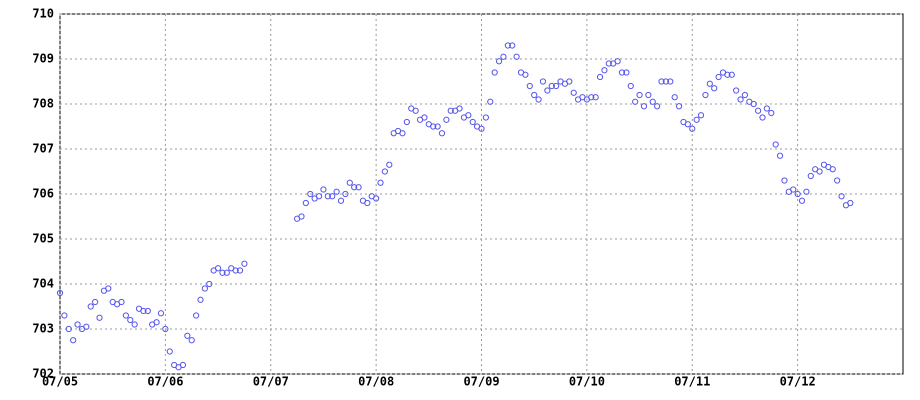 This screenshot has width=920, height=400. I want to click on y-tick-label: 702, so click(43, 374).